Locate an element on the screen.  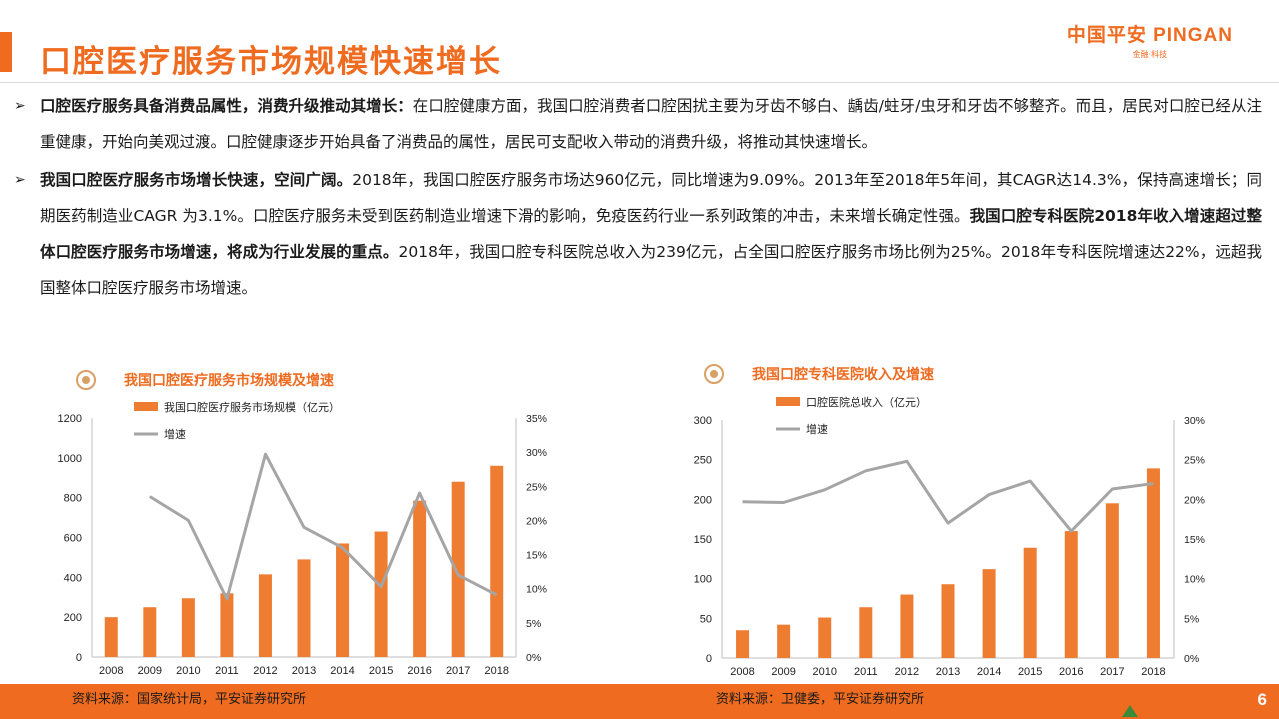
page-title: 口腔医疗服务市场规模快速增长 is located at coordinates (271, 62).